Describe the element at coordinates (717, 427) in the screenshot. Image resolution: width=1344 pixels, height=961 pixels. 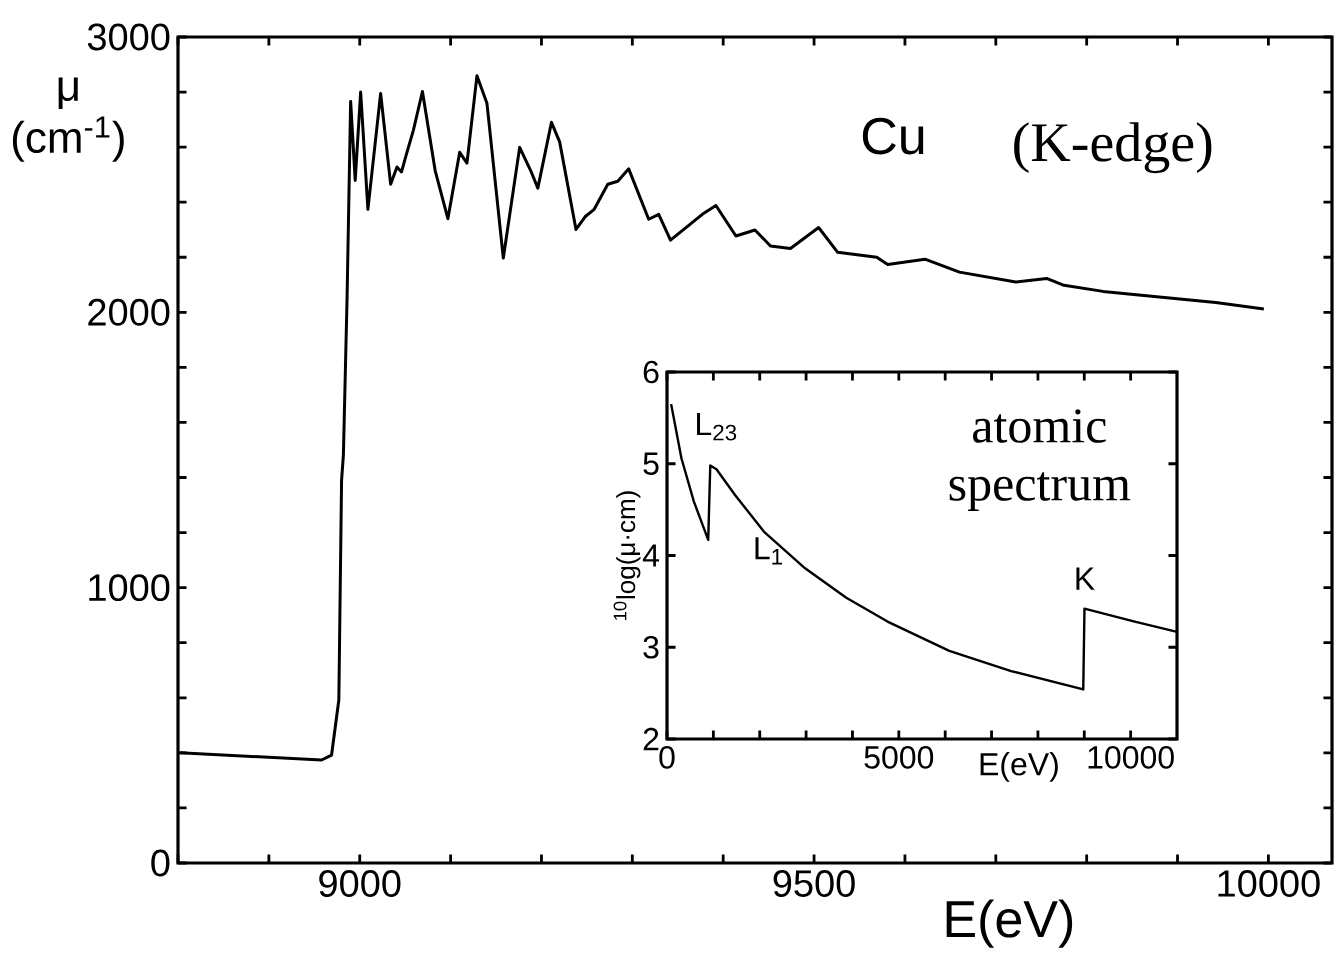
I see `annotation: L$_{23}$` at that location.